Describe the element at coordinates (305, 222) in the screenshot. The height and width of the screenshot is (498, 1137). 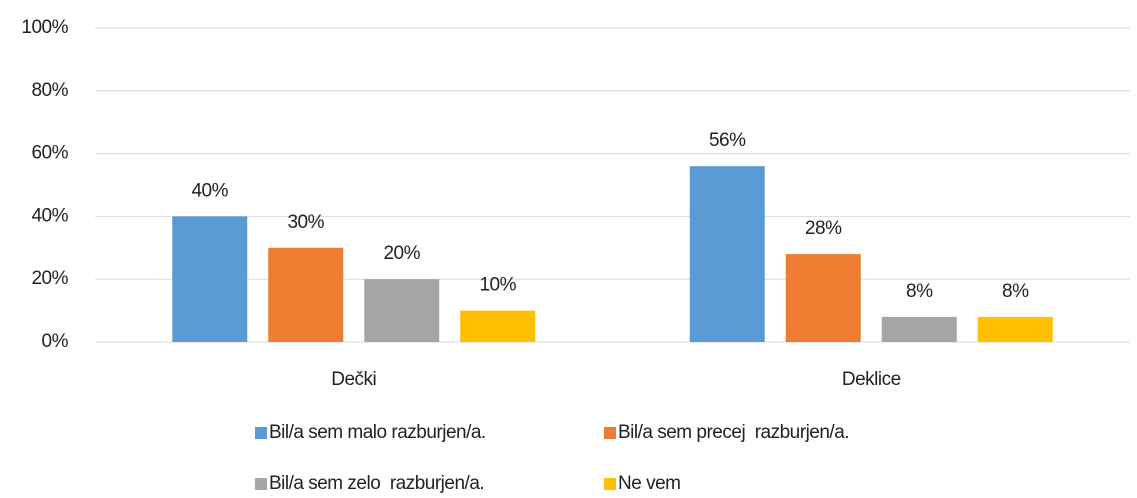
I see `data-label: 30%` at that location.